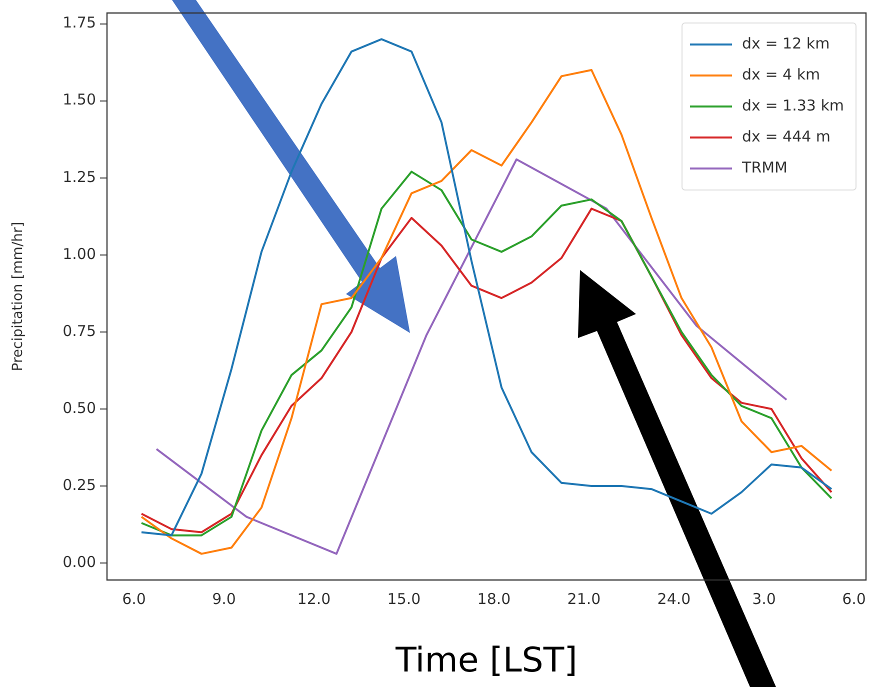  I want to click on legend-label: dx = 4 km, so click(781, 74).